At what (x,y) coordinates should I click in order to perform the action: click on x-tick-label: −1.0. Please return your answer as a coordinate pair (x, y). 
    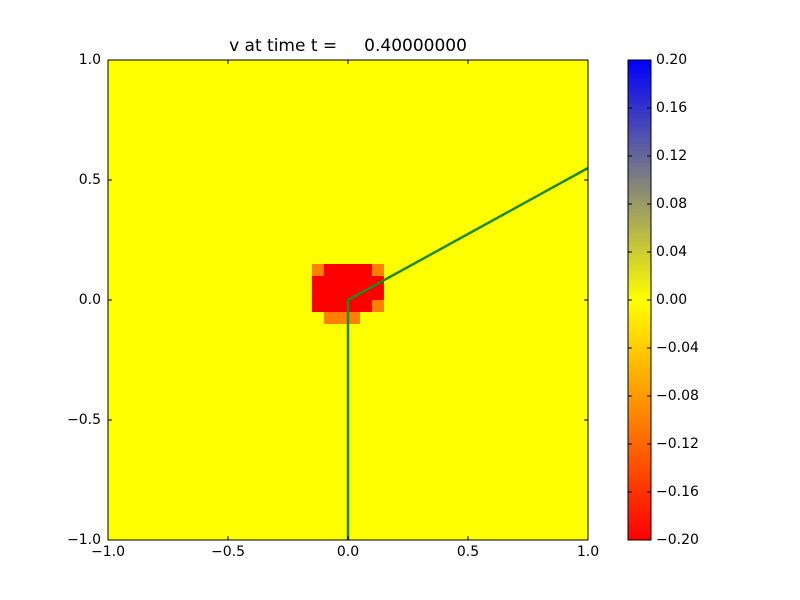
    Looking at the image, I should click on (108, 552).